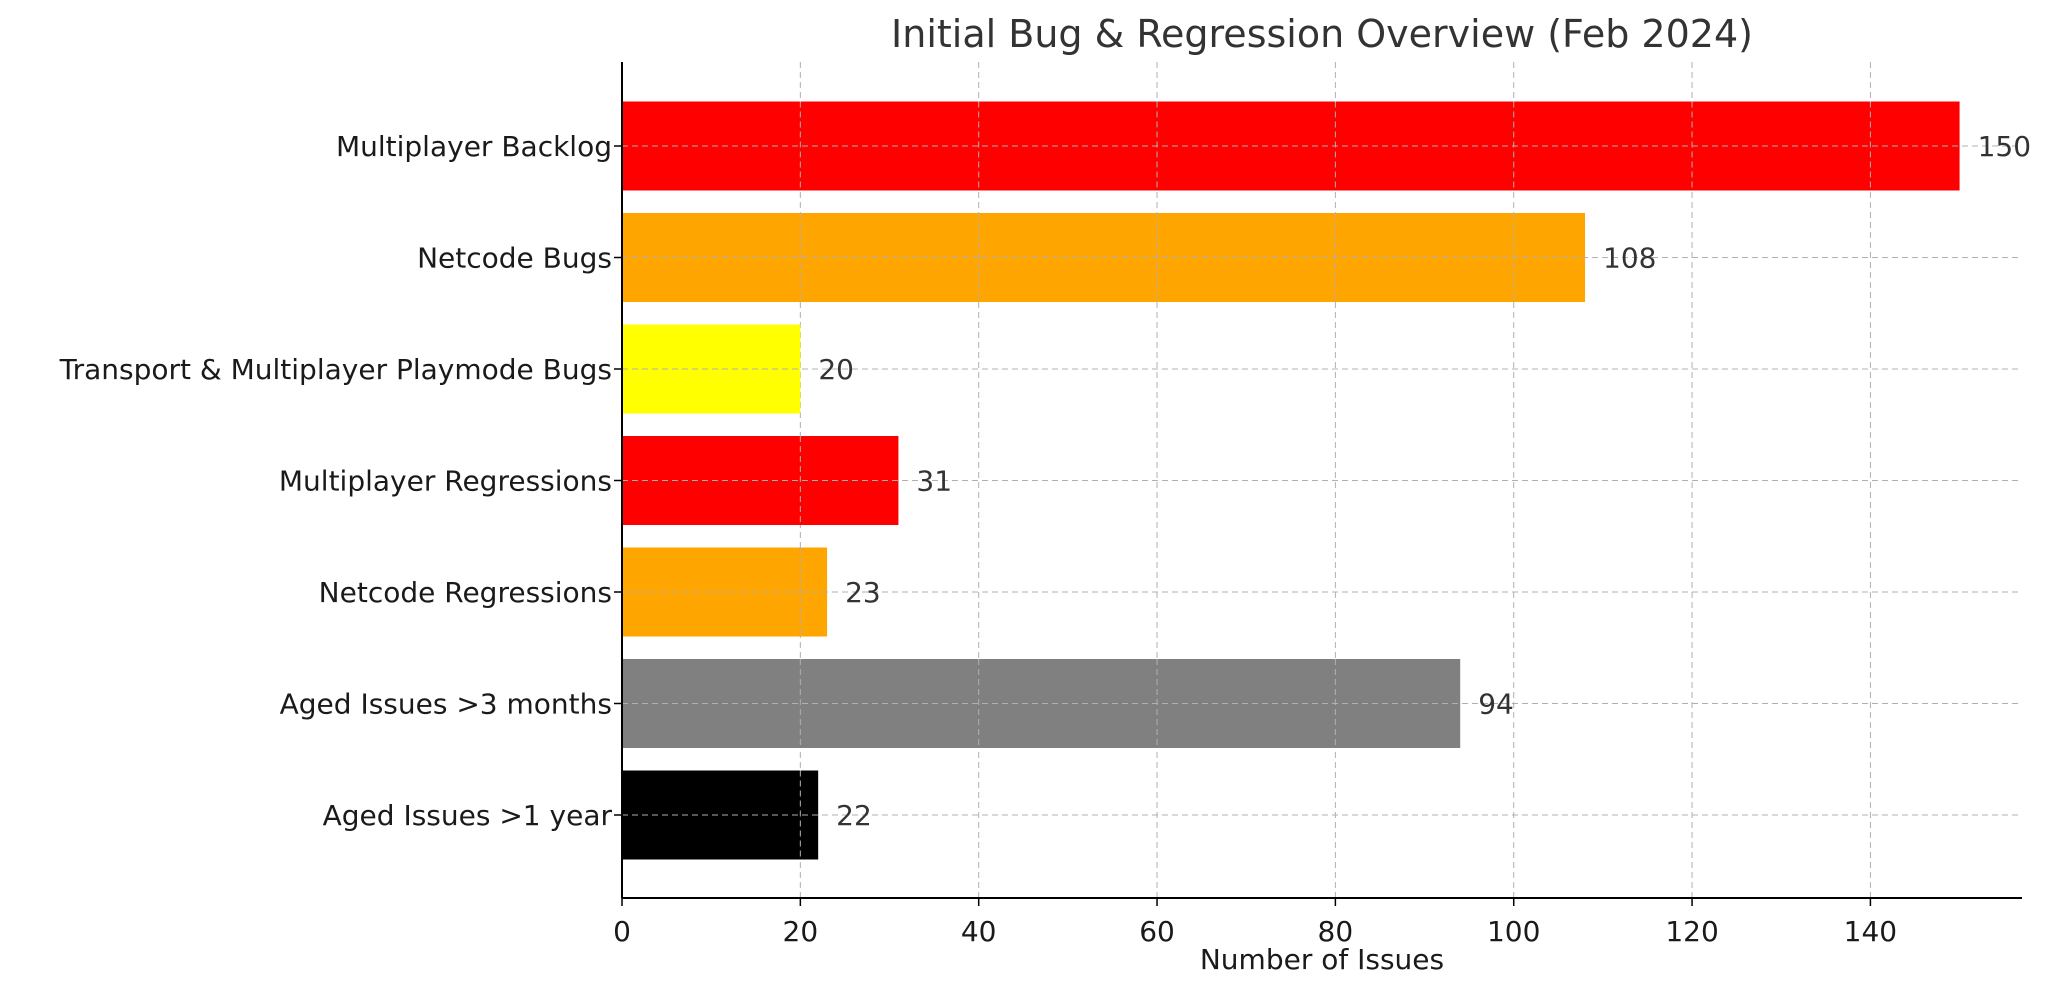  What do you see at coordinates (445, 481) in the screenshot?
I see `category-label: Multiplayer Regressions` at bounding box center [445, 481].